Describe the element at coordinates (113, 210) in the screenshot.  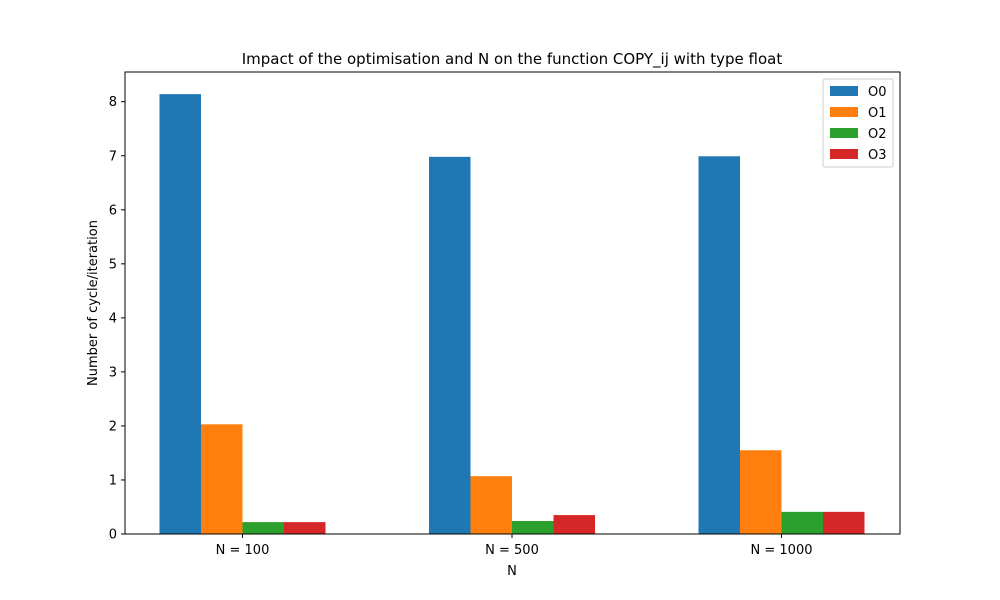
I see `y-tick-label: 6` at that location.